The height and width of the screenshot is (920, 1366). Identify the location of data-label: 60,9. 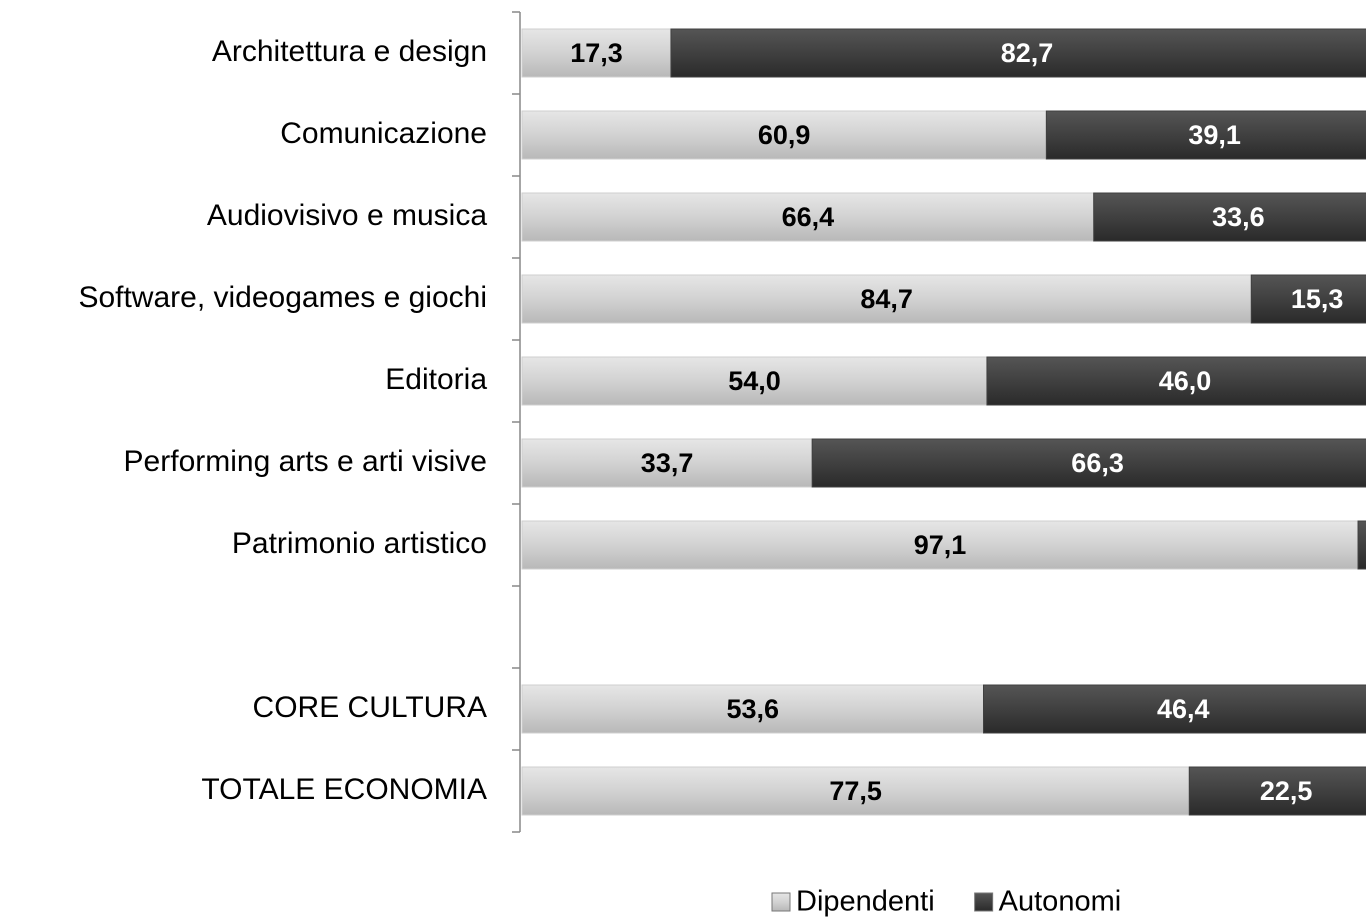
(784, 135).